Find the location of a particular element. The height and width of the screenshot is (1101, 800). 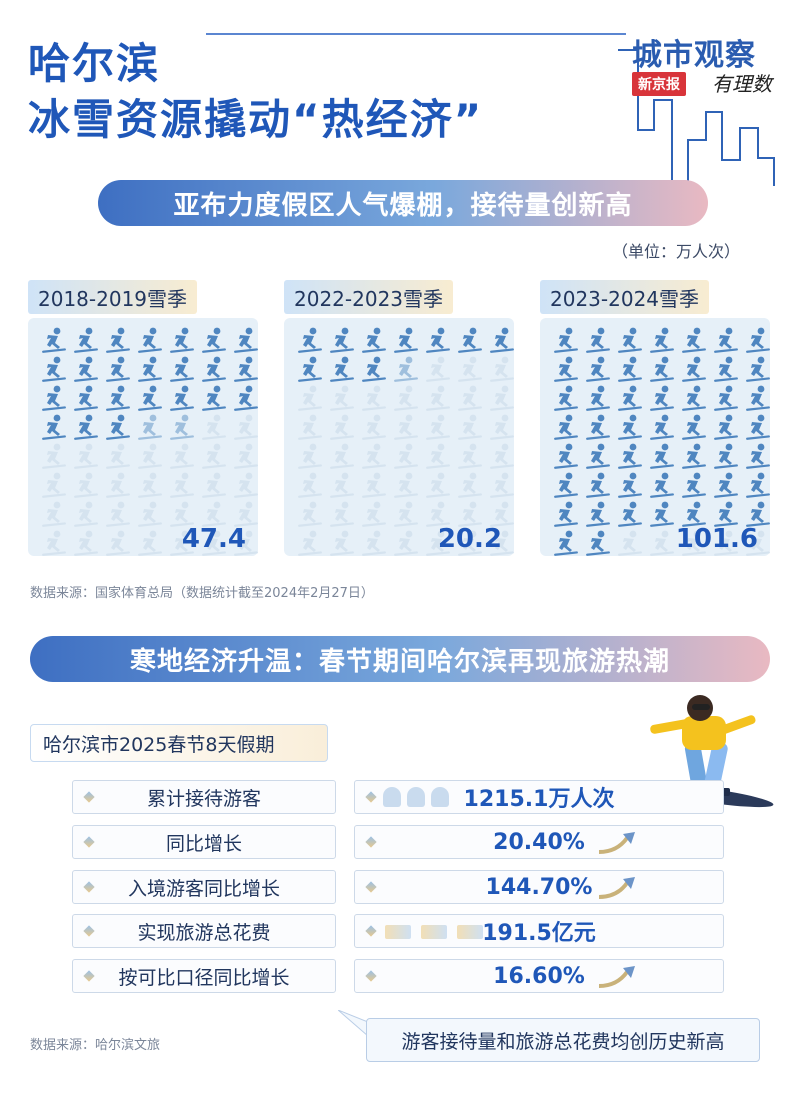

snowboarder-icon is located at coordinates (712, 751).